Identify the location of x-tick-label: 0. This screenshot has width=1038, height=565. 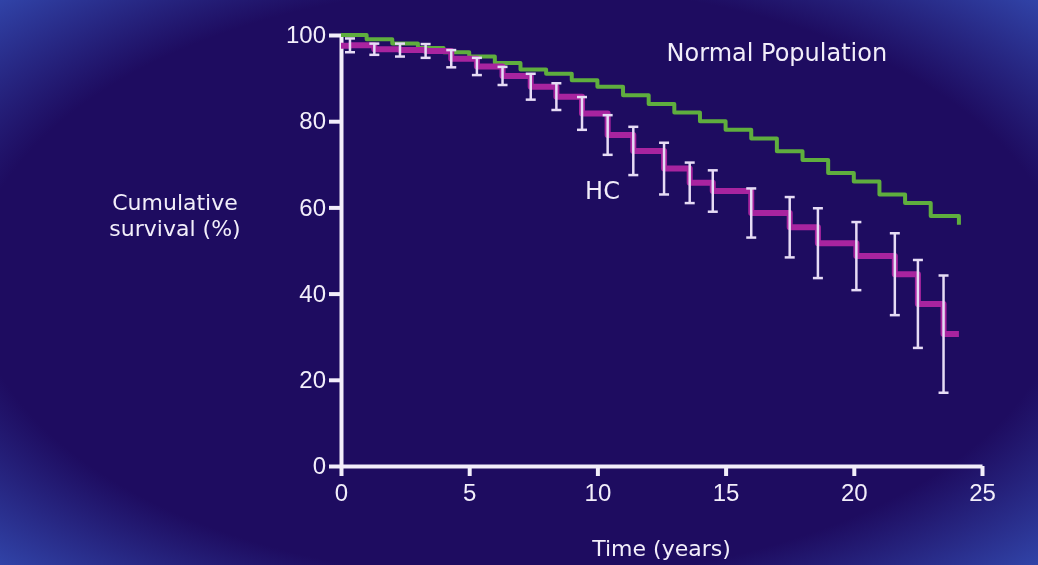
(341, 492).